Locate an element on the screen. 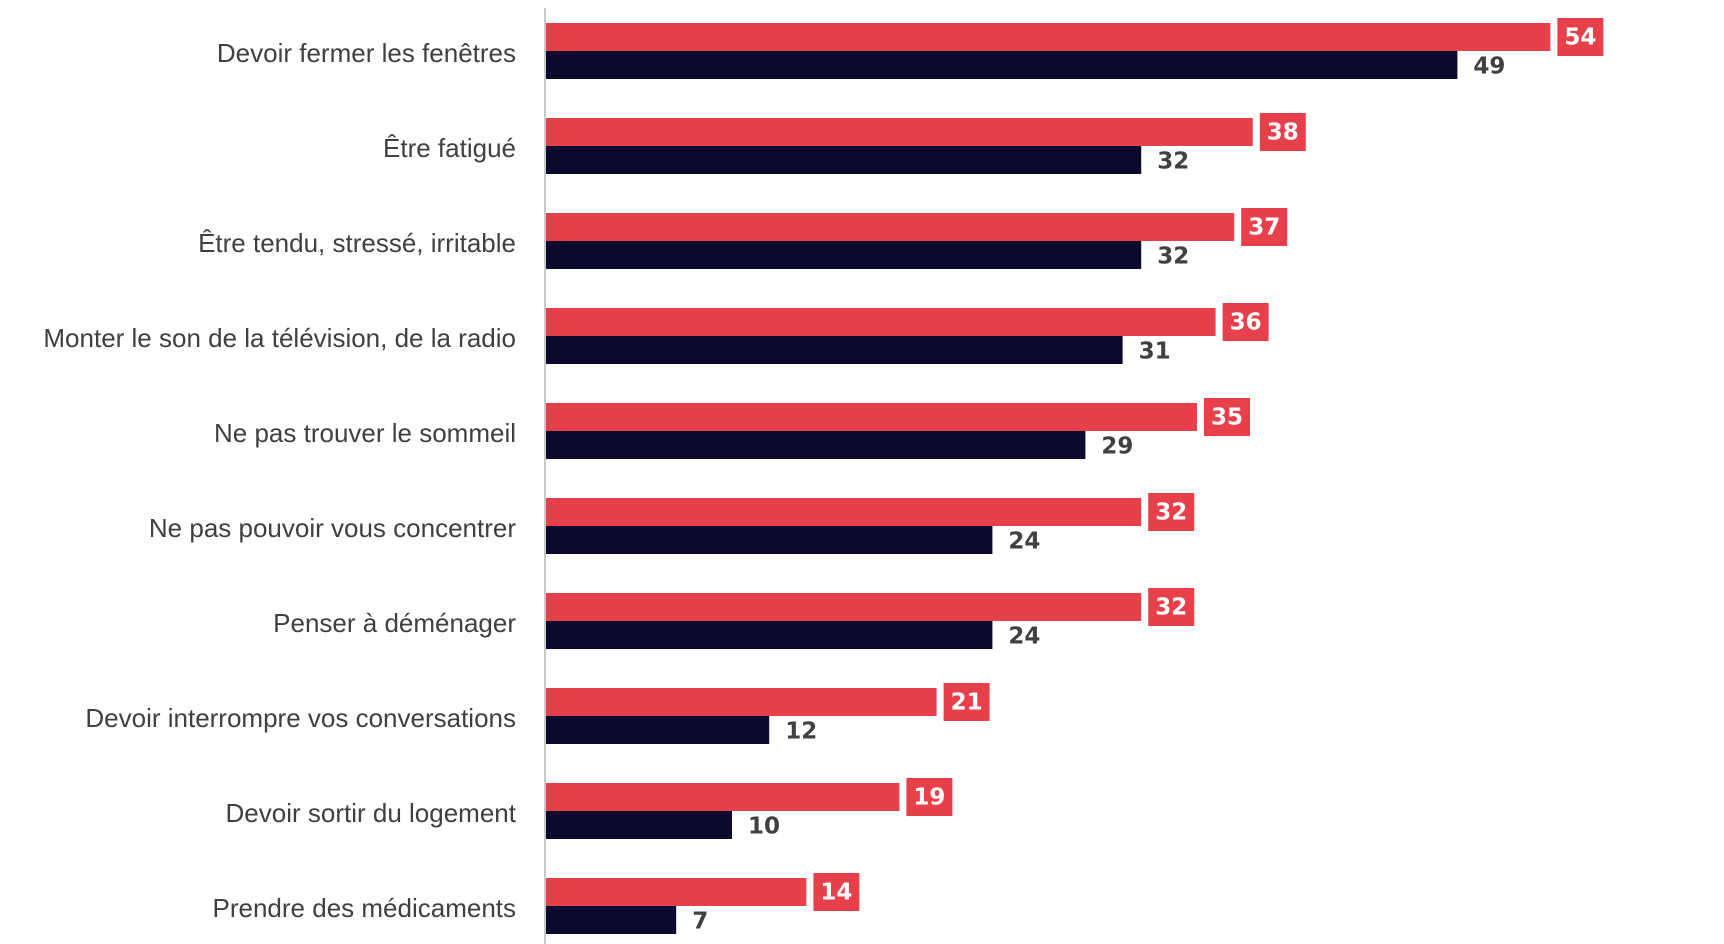  data-label-series-1: 35 is located at coordinates (1227, 418).